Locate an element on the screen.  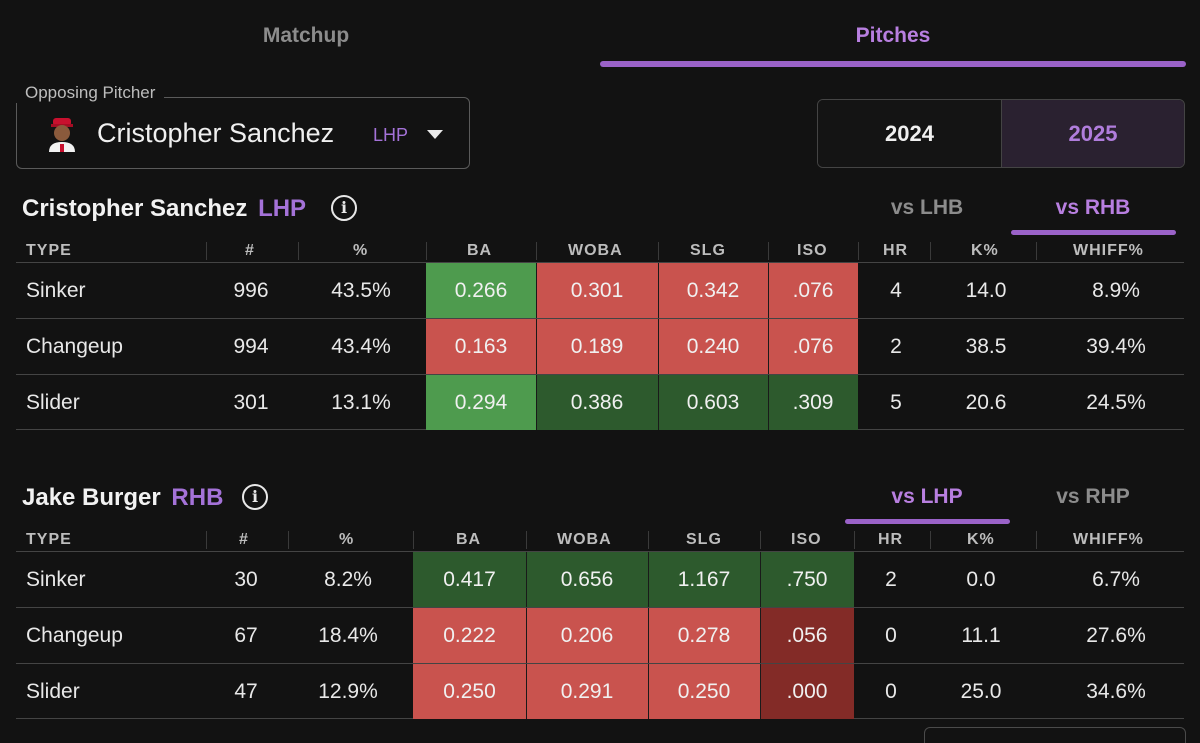
col-type: TYPE is located at coordinates (49, 250).